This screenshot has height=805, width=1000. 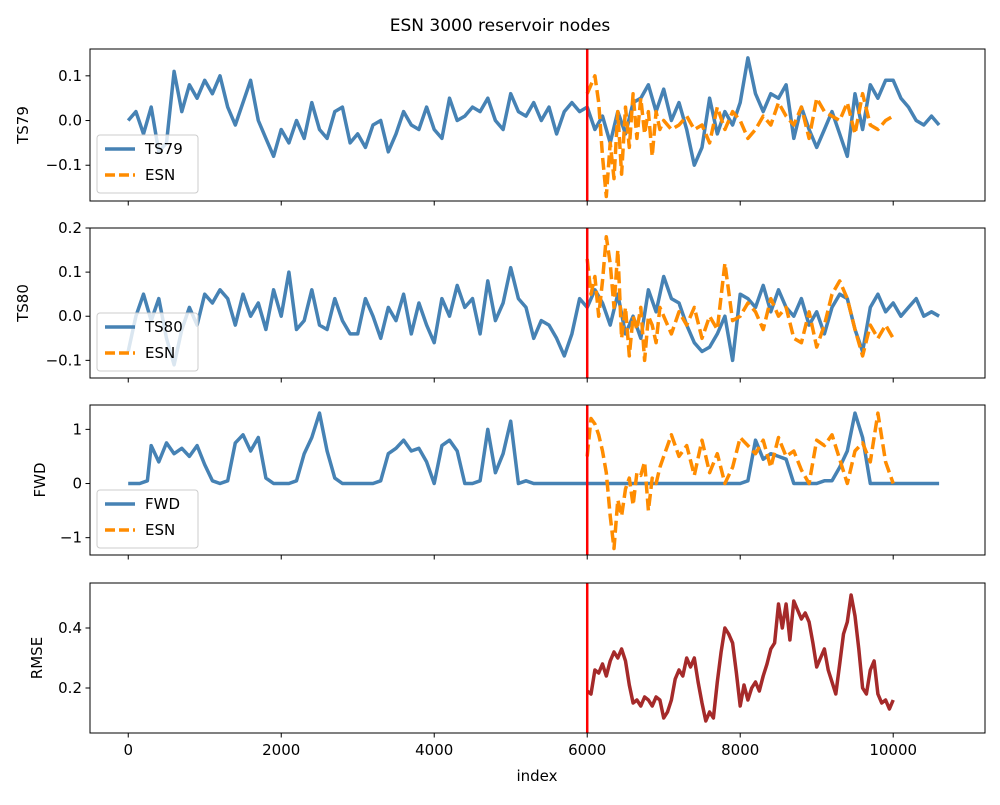 What do you see at coordinates (23, 303) in the screenshot?
I see `y-axis-label: TS80` at bounding box center [23, 303].